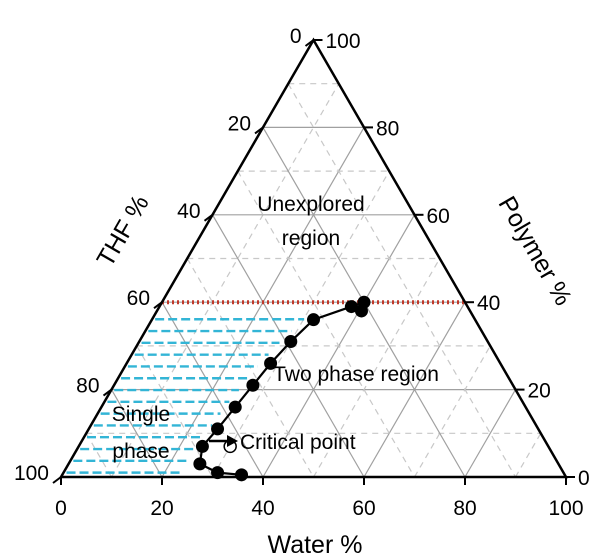 This screenshot has width=598, height=558. What do you see at coordinates (239, 123) in the screenshot?
I see `left-tick-label: 20` at bounding box center [239, 123].